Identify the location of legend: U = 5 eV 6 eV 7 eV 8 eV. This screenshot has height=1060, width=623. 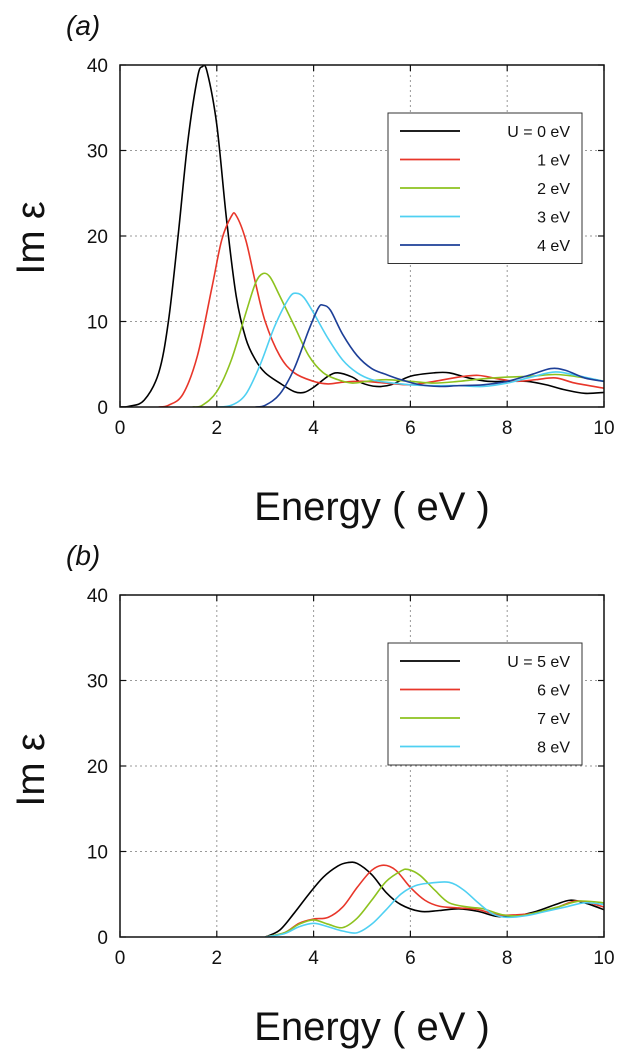
(485, 704).